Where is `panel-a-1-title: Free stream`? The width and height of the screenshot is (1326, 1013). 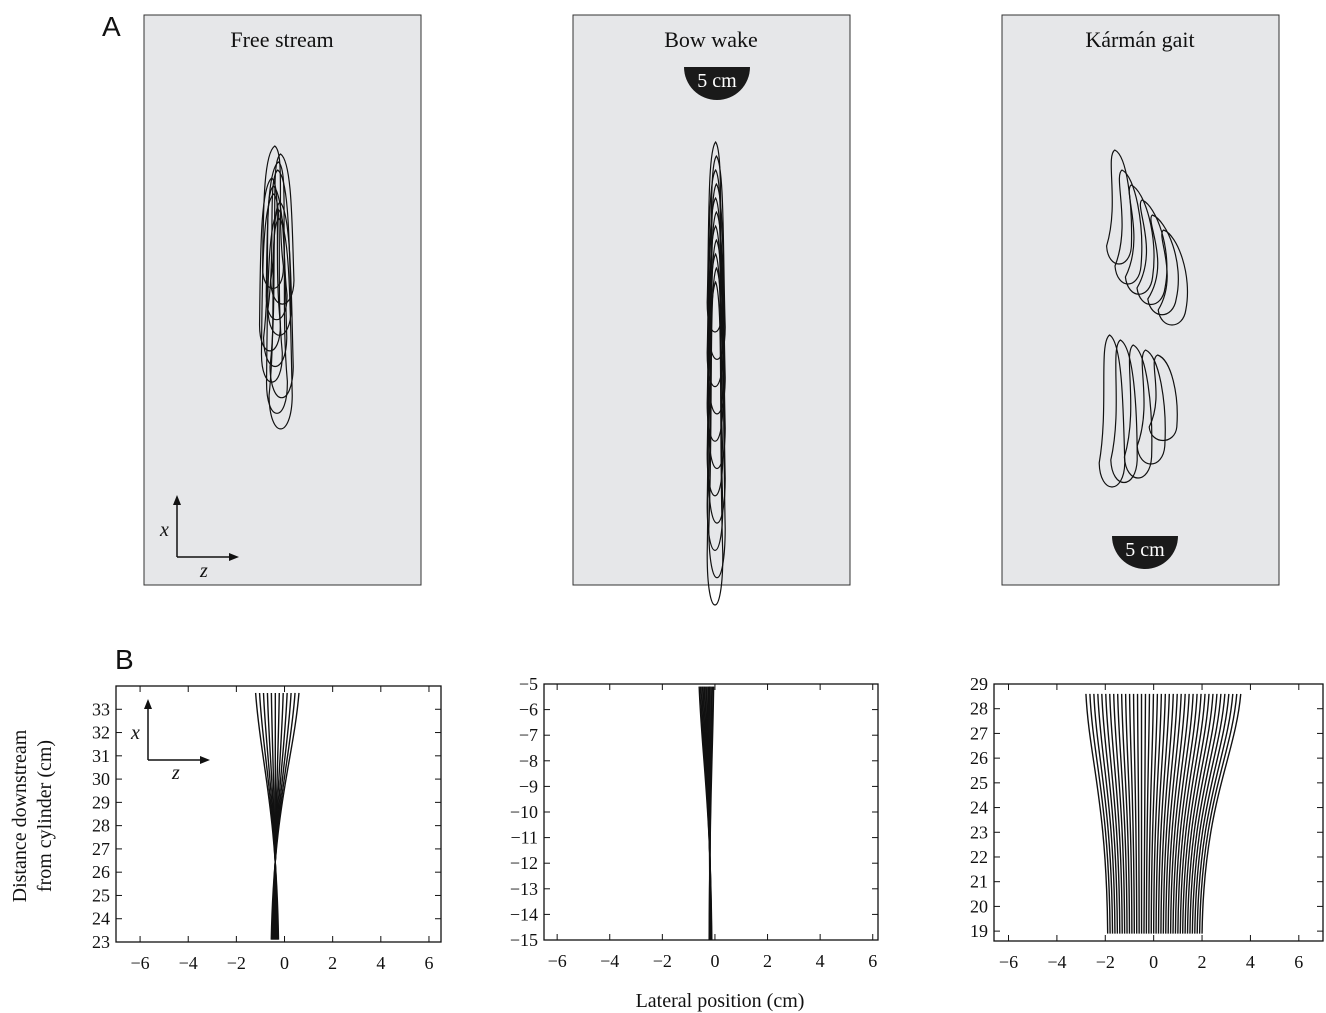 panel-a-1-title: Free stream is located at coordinates (281, 39).